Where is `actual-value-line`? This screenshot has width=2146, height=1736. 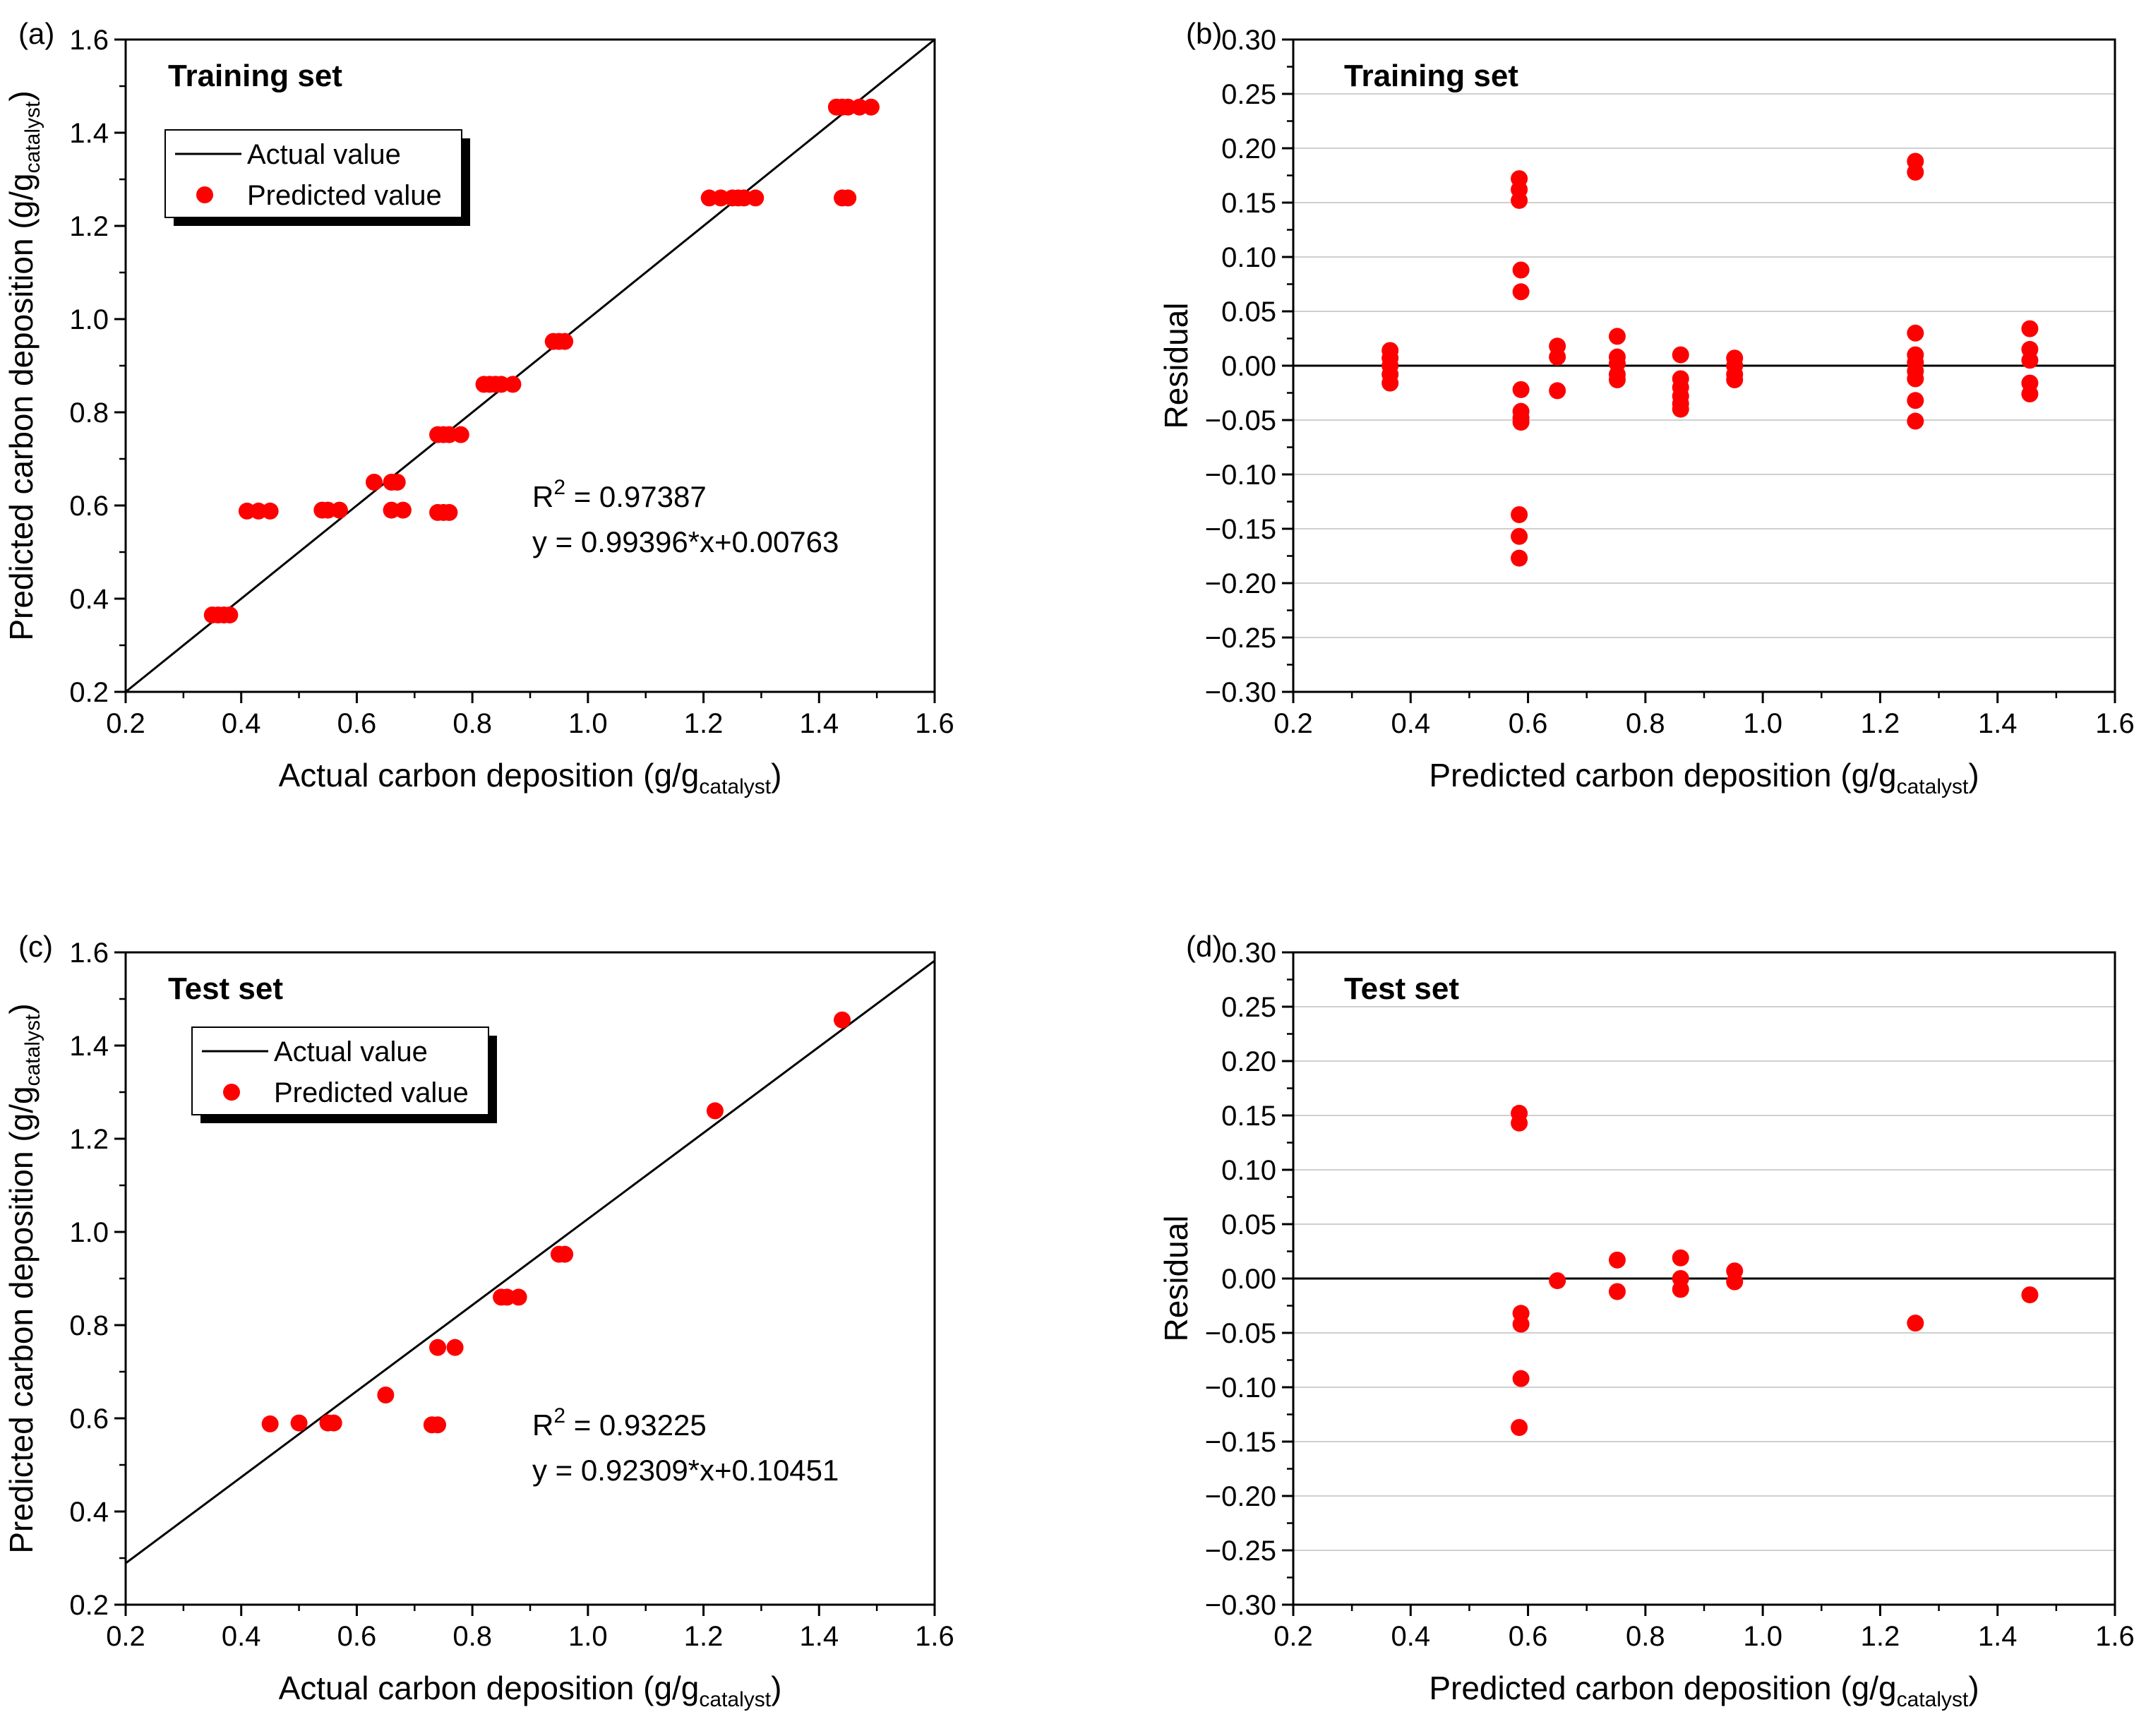
actual-value-line is located at coordinates (530, 1261).